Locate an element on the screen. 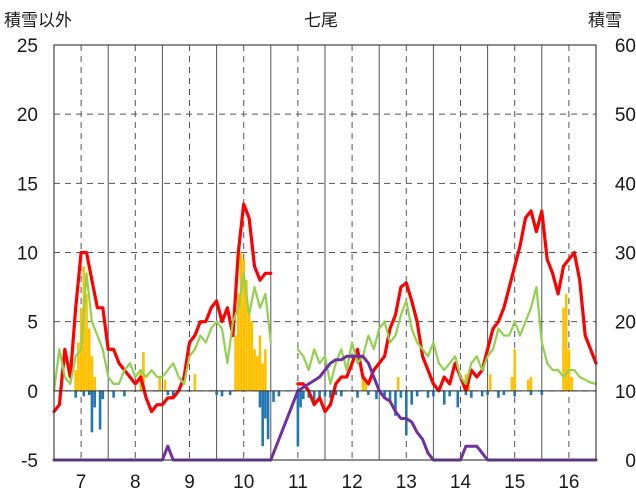  y-tick-right: 20 is located at coordinates (625, 323).